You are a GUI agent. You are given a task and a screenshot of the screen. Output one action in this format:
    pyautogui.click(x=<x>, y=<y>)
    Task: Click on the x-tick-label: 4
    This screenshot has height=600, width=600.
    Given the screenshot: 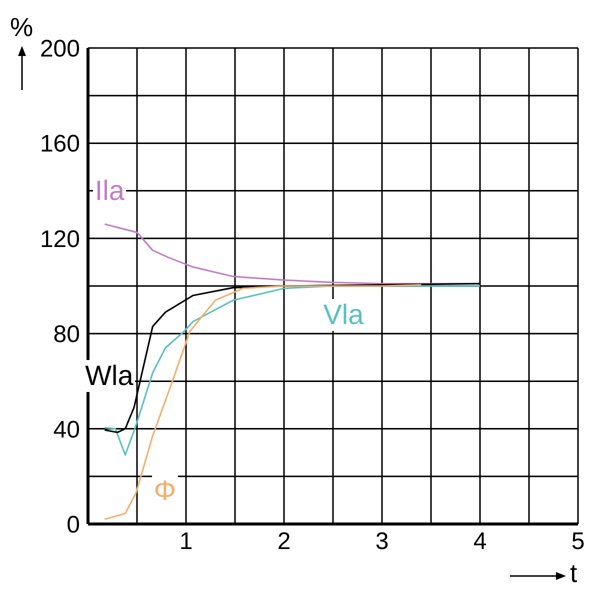 What is the action you would take?
    pyautogui.click(x=480, y=542)
    